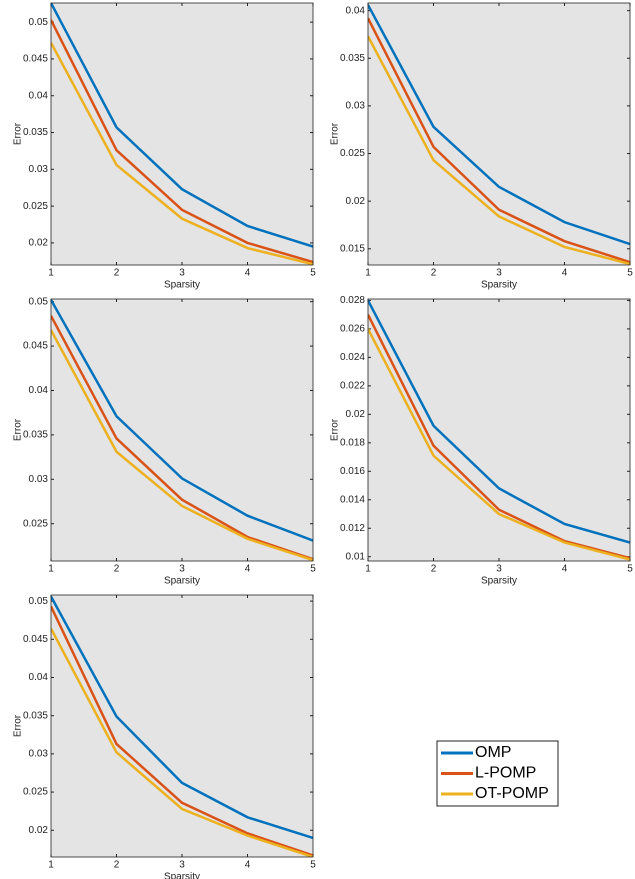 This screenshot has width=635, height=879. I want to click on legend-label: L-POMP, so click(505, 773).